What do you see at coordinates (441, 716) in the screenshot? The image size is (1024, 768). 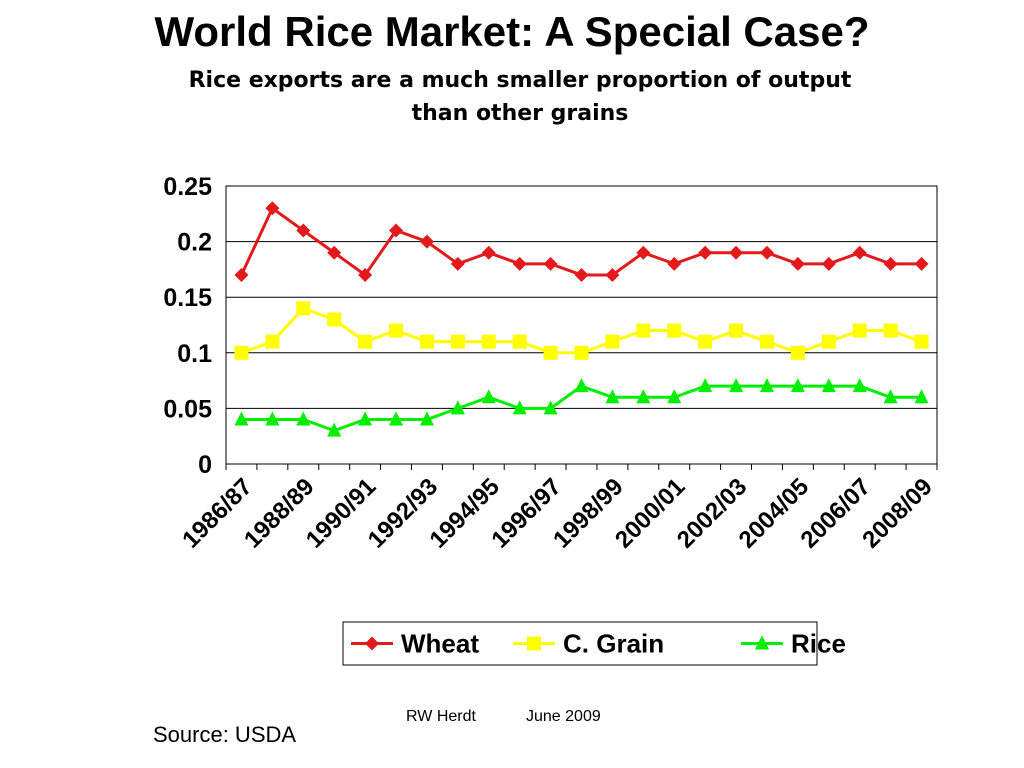 I see `author-note: RW Herdt` at bounding box center [441, 716].